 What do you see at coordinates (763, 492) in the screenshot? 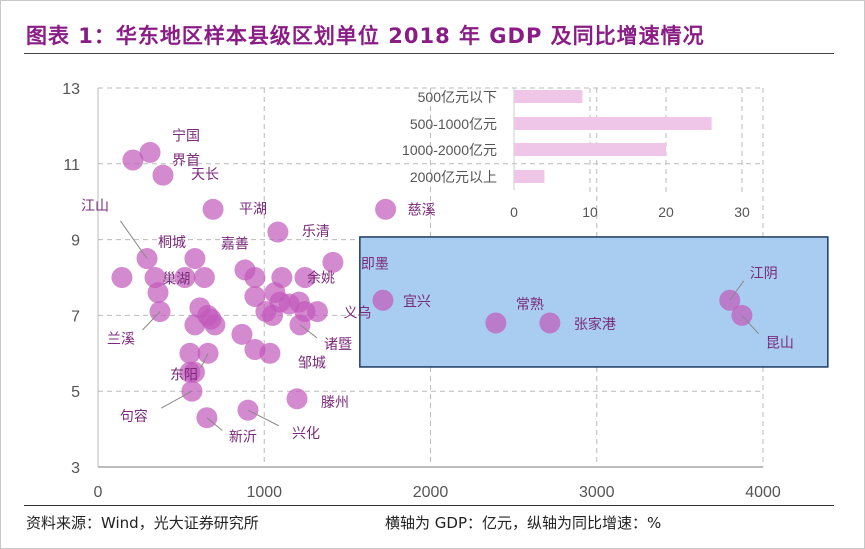
I see `x-tick-label: 4000` at bounding box center [763, 492].